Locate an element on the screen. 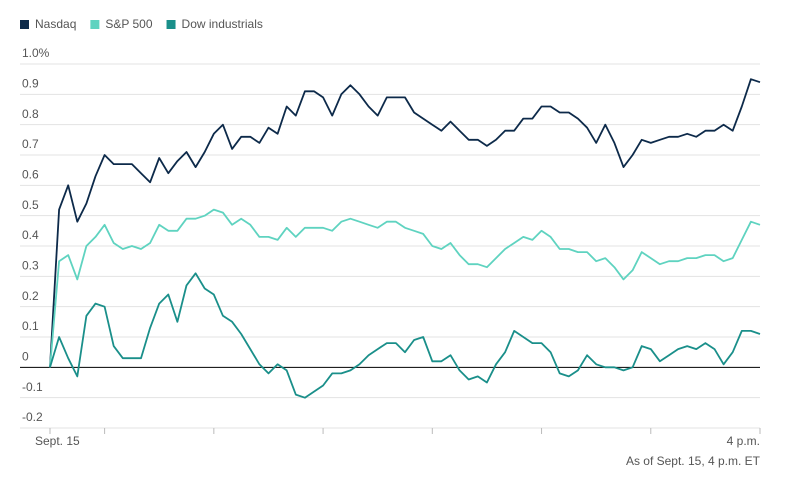 Image resolution: width=799 pixels, height=499 pixels. y-tick-label: 1.0% is located at coordinates (36, 53).